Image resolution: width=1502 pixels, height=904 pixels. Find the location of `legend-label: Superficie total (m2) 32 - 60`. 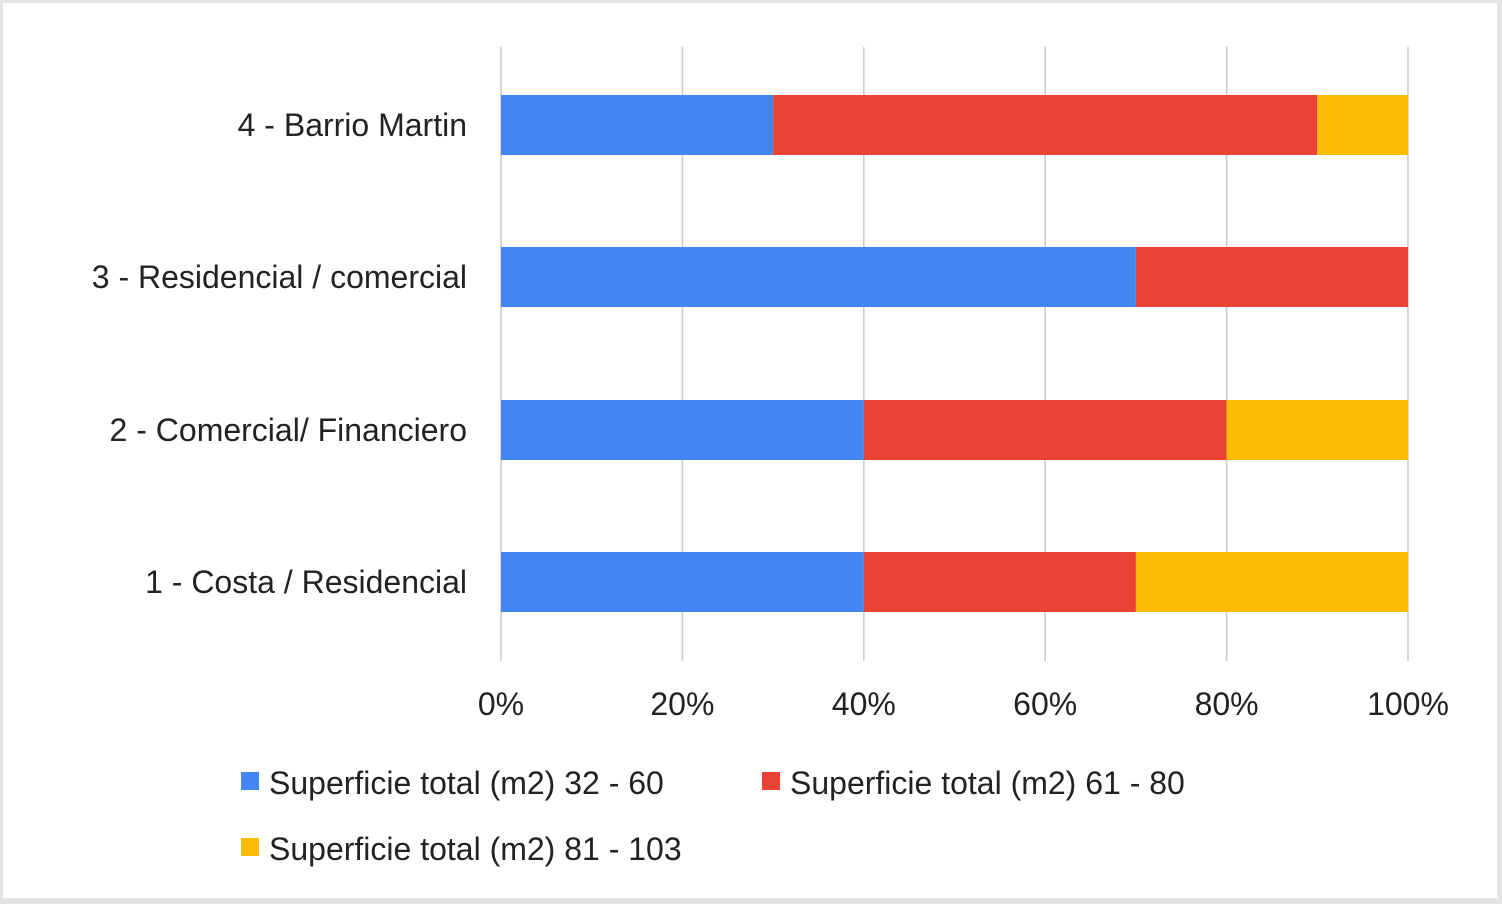

legend-label: Superficie total (m2) 32 - 60 is located at coordinates (466, 783).